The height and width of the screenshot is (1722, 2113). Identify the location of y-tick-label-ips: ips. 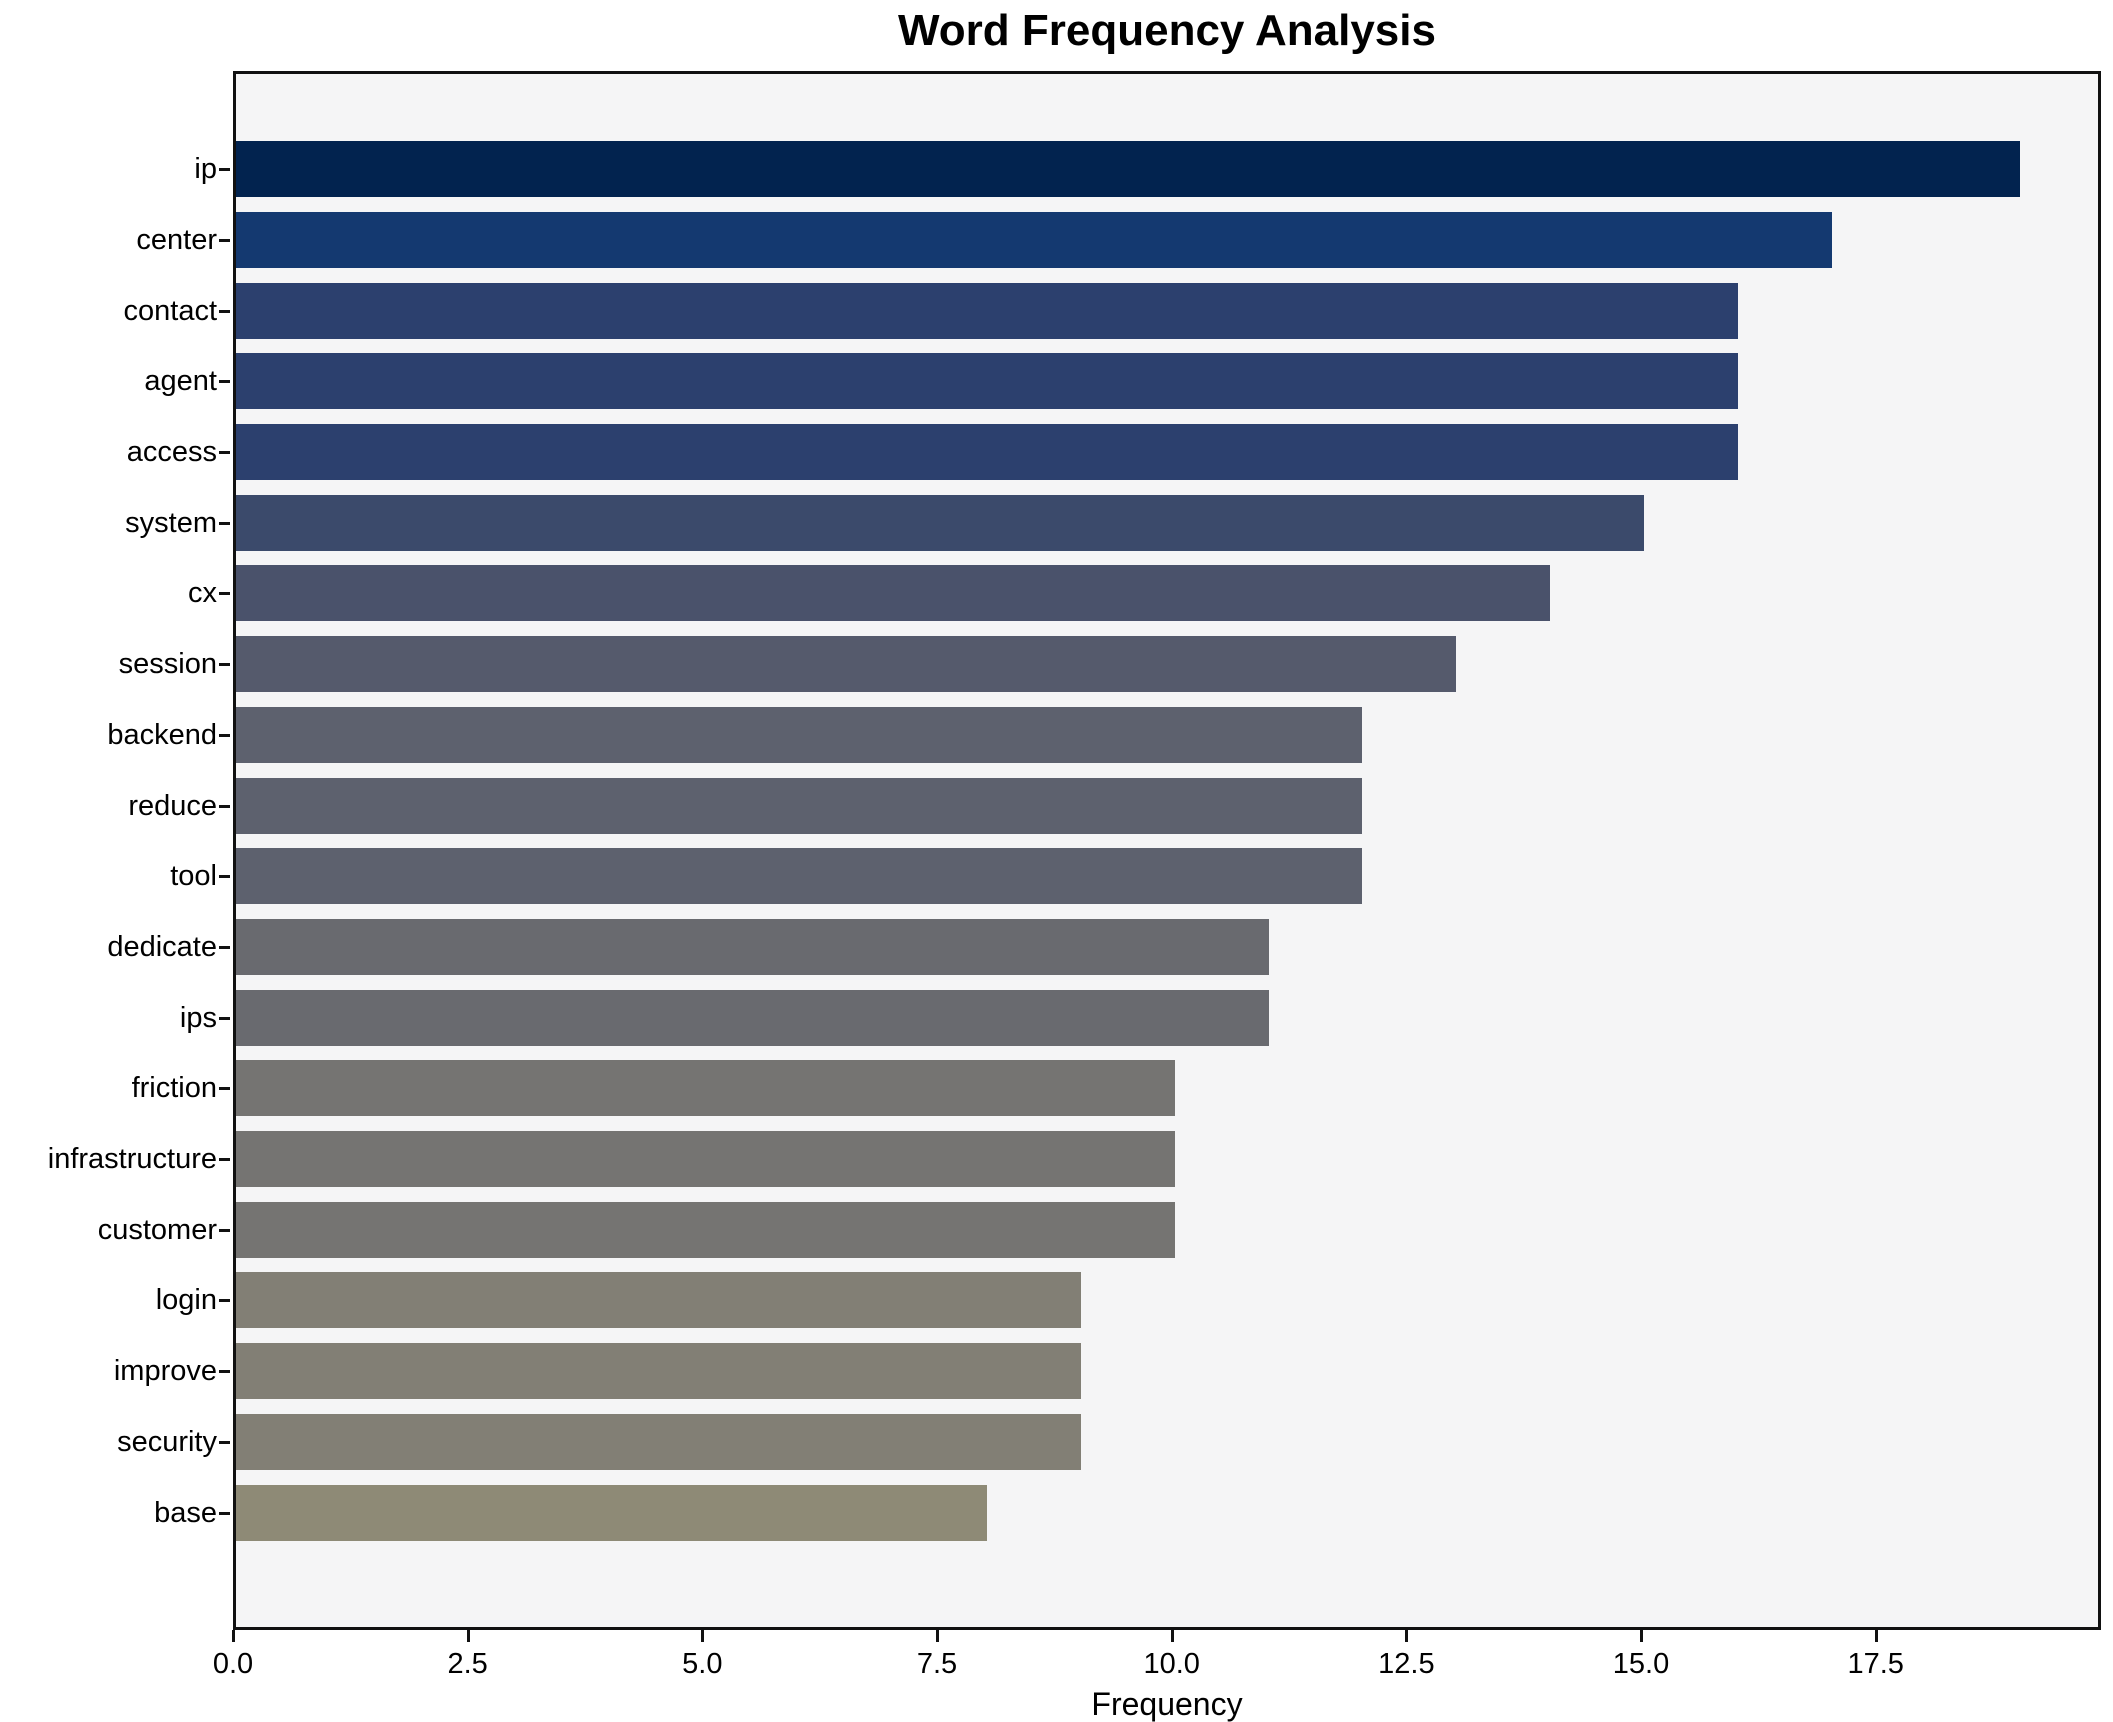
(198, 1017).